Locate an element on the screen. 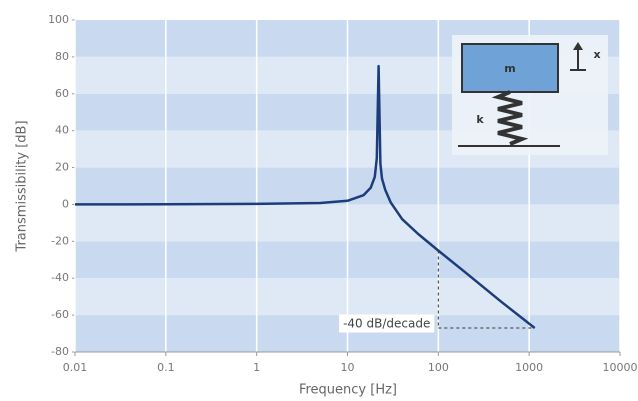 Image resolution: width=638 pixels, height=401 pixels. x-axis-title: Frequency [Hz] is located at coordinates (348, 390).